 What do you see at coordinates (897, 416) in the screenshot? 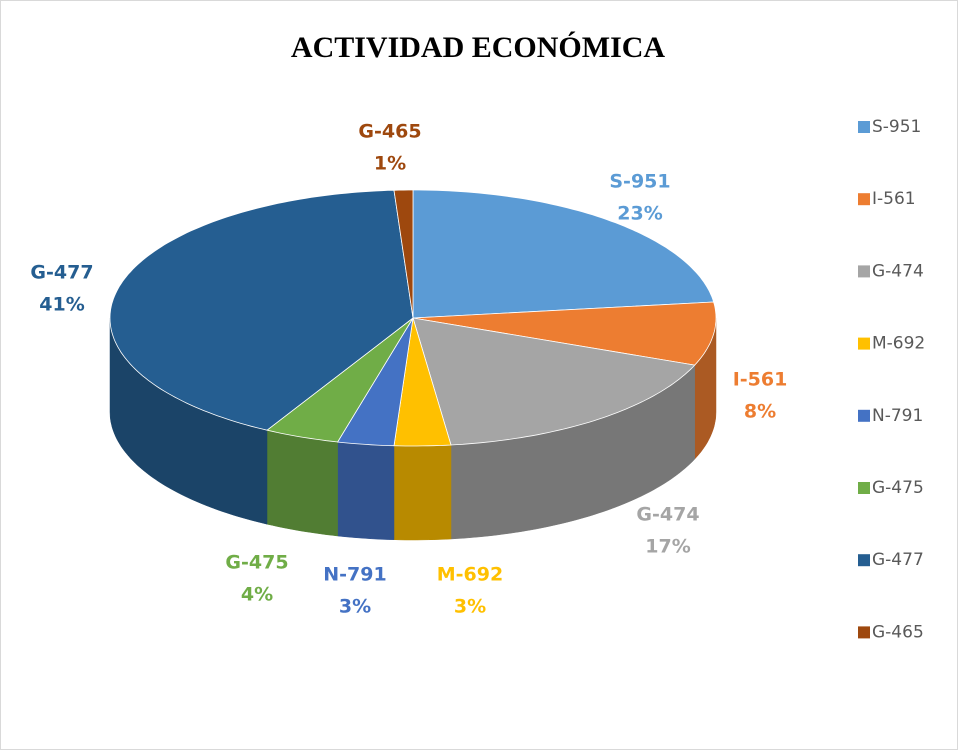
I see `legend-label: N-791` at bounding box center [897, 416].